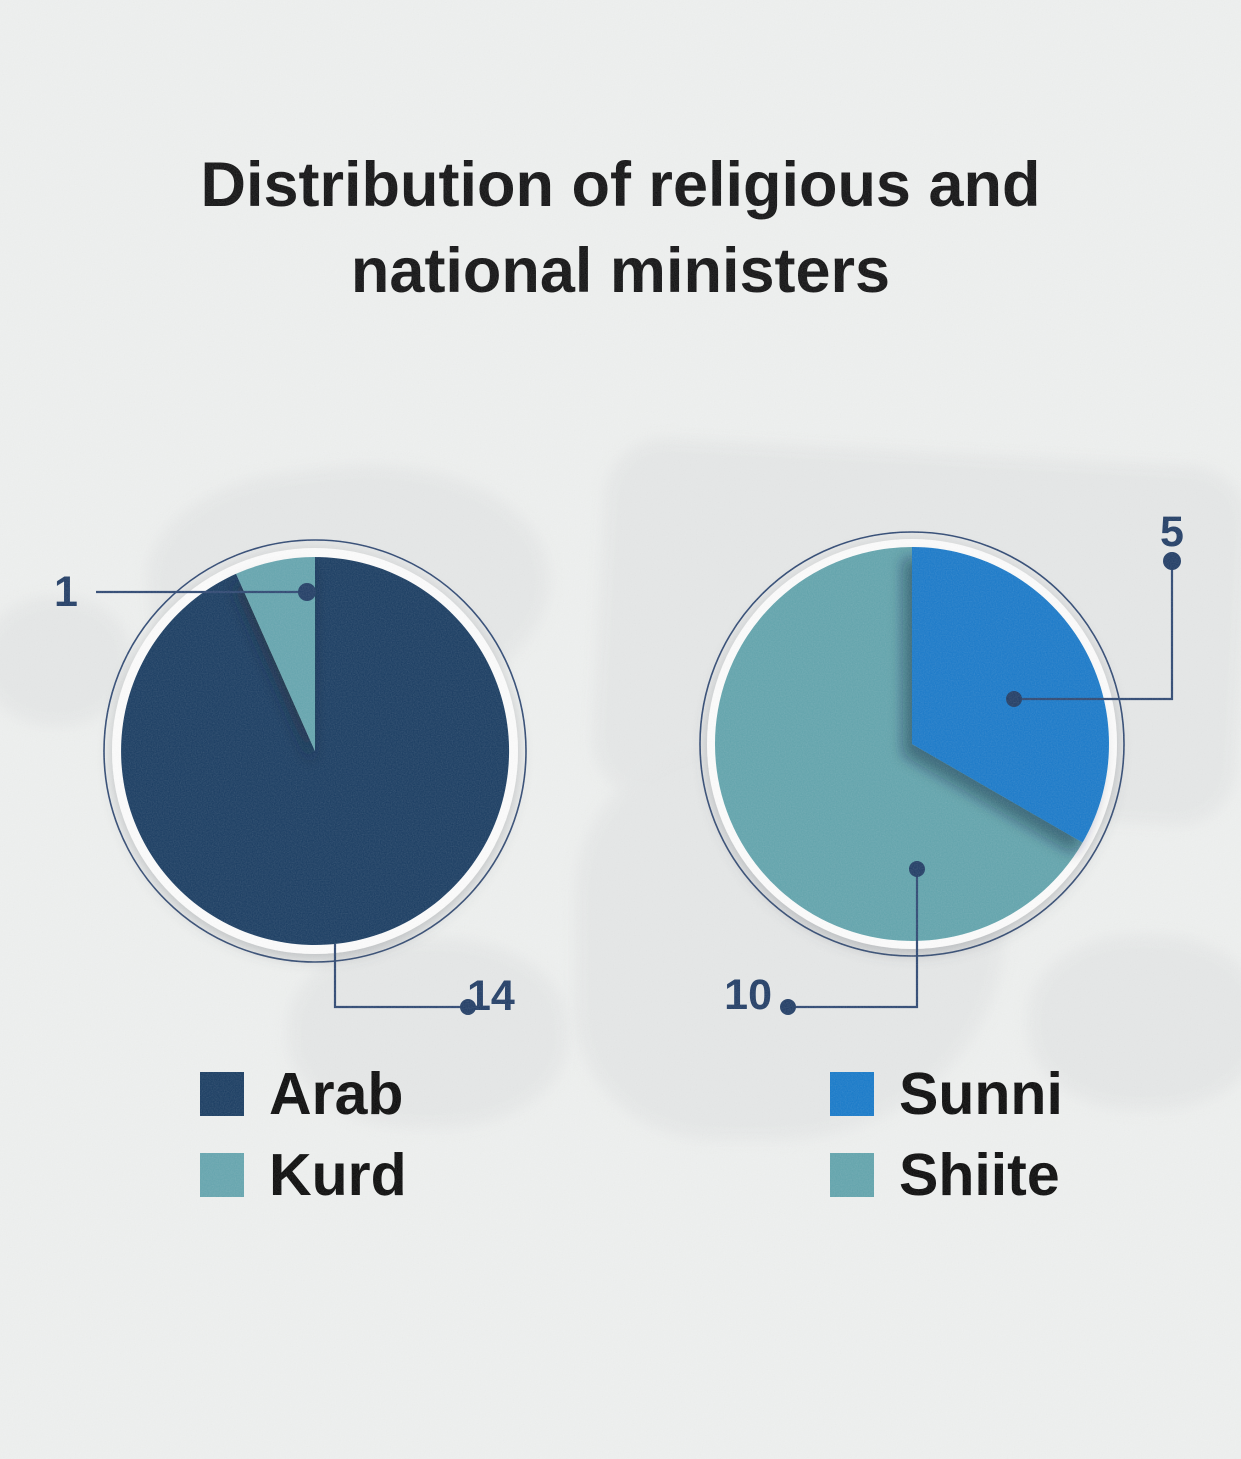 This screenshot has width=1241, height=1459. I want to click on legend-religious: Sunni Shiite, so click(946, 1147).